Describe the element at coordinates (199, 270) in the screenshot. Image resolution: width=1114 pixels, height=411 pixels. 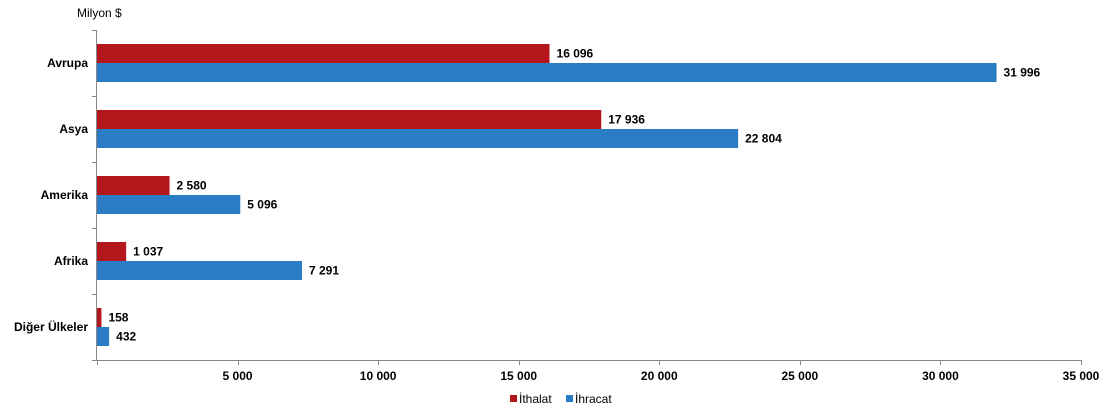
I see `bar-ihracat-afrika` at that location.